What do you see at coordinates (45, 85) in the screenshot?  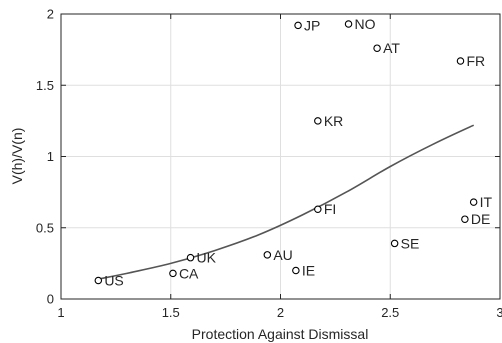 I see `y-tick-label: 1.5` at bounding box center [45, 85].